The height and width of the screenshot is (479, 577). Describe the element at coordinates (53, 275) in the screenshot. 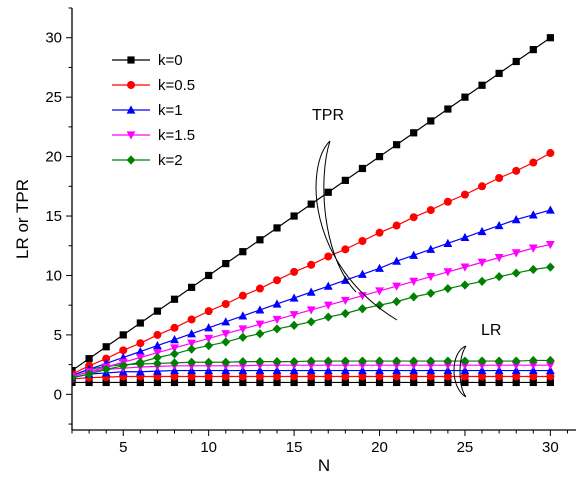

I see `y-tick-label: 10` at that location.